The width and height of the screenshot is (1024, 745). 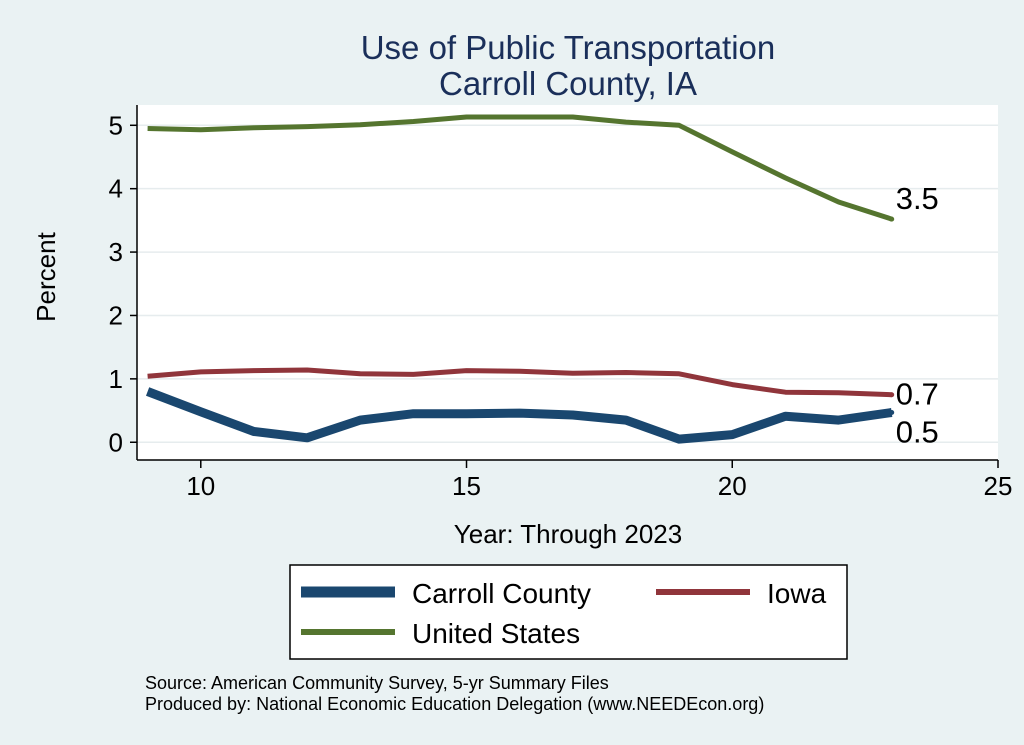 What do you see at coordinates (917, 198) in the screenshot?
I see `end-label-united-states: 3.5` at bounding box center [917, 198].